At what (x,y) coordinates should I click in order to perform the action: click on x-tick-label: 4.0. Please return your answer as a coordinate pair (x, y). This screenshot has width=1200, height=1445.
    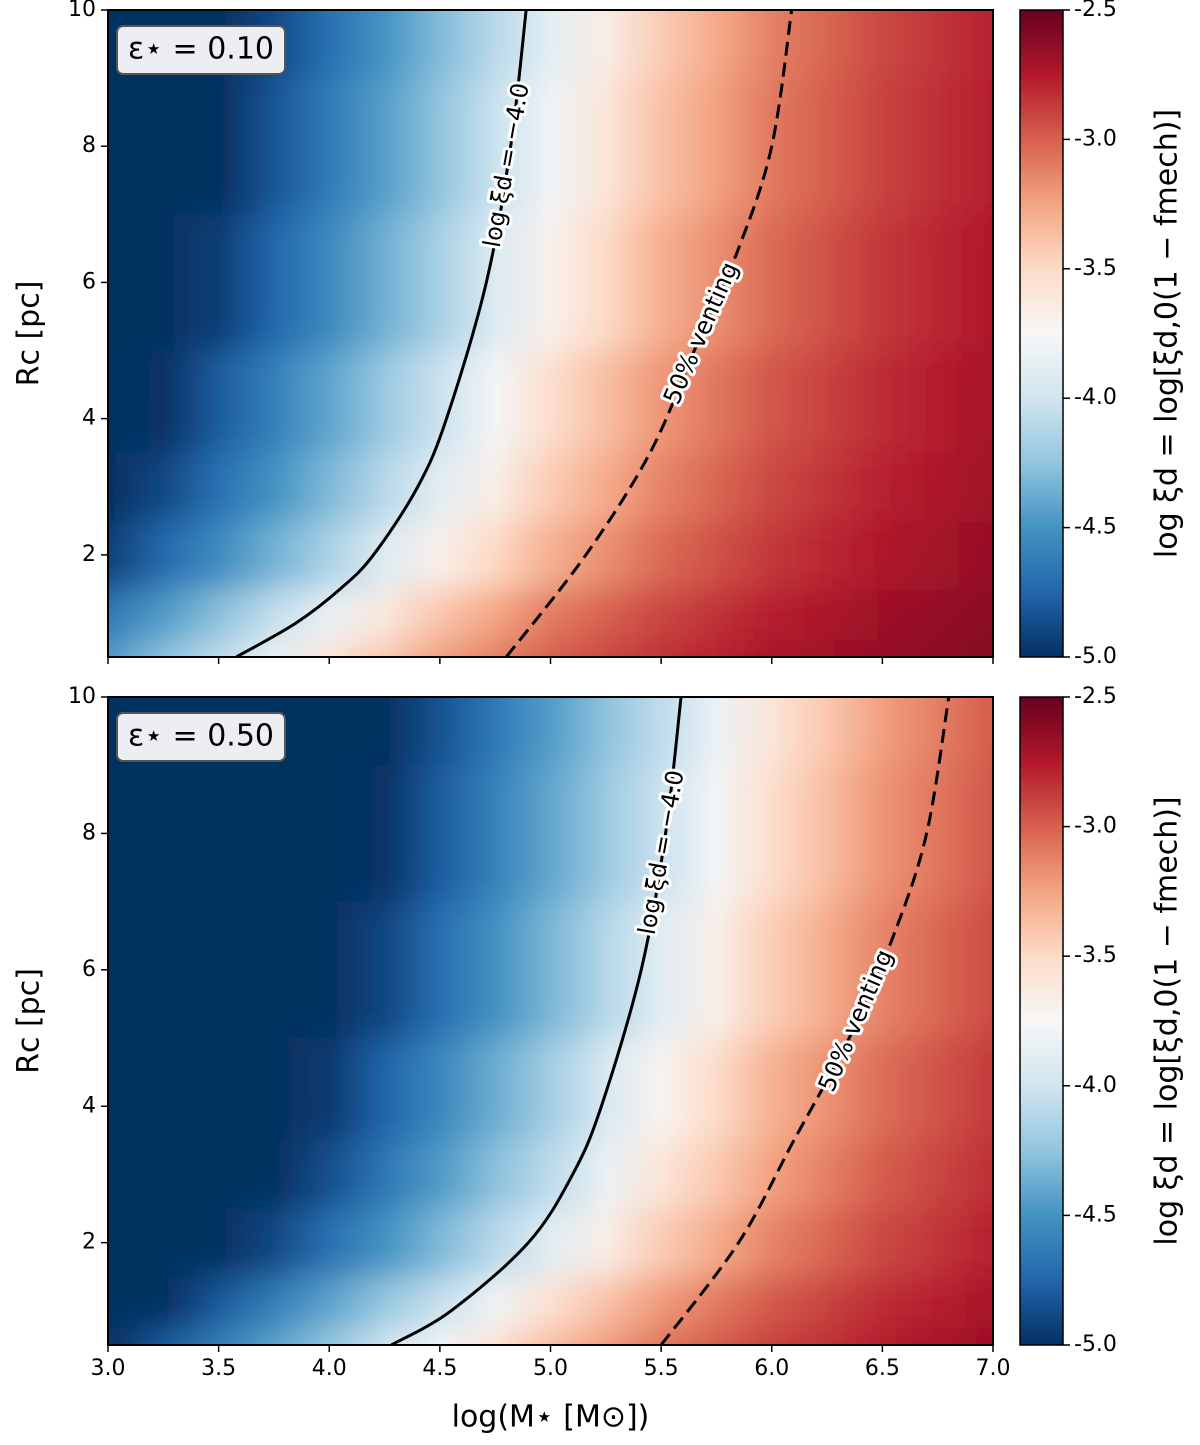
    Looking at the image, I should click on (329, 1368).